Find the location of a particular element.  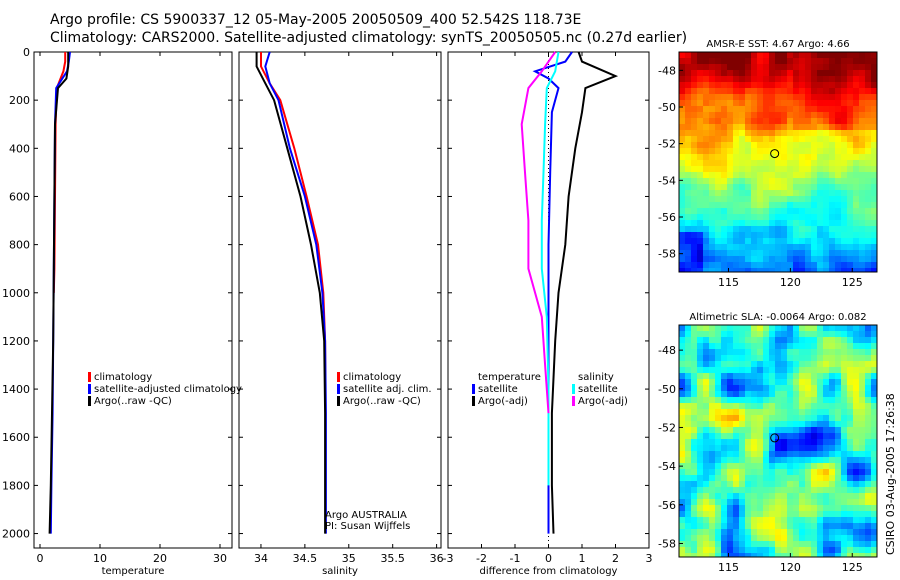

temperature-xtick-label: 20 is located at coordinates (160, 558).